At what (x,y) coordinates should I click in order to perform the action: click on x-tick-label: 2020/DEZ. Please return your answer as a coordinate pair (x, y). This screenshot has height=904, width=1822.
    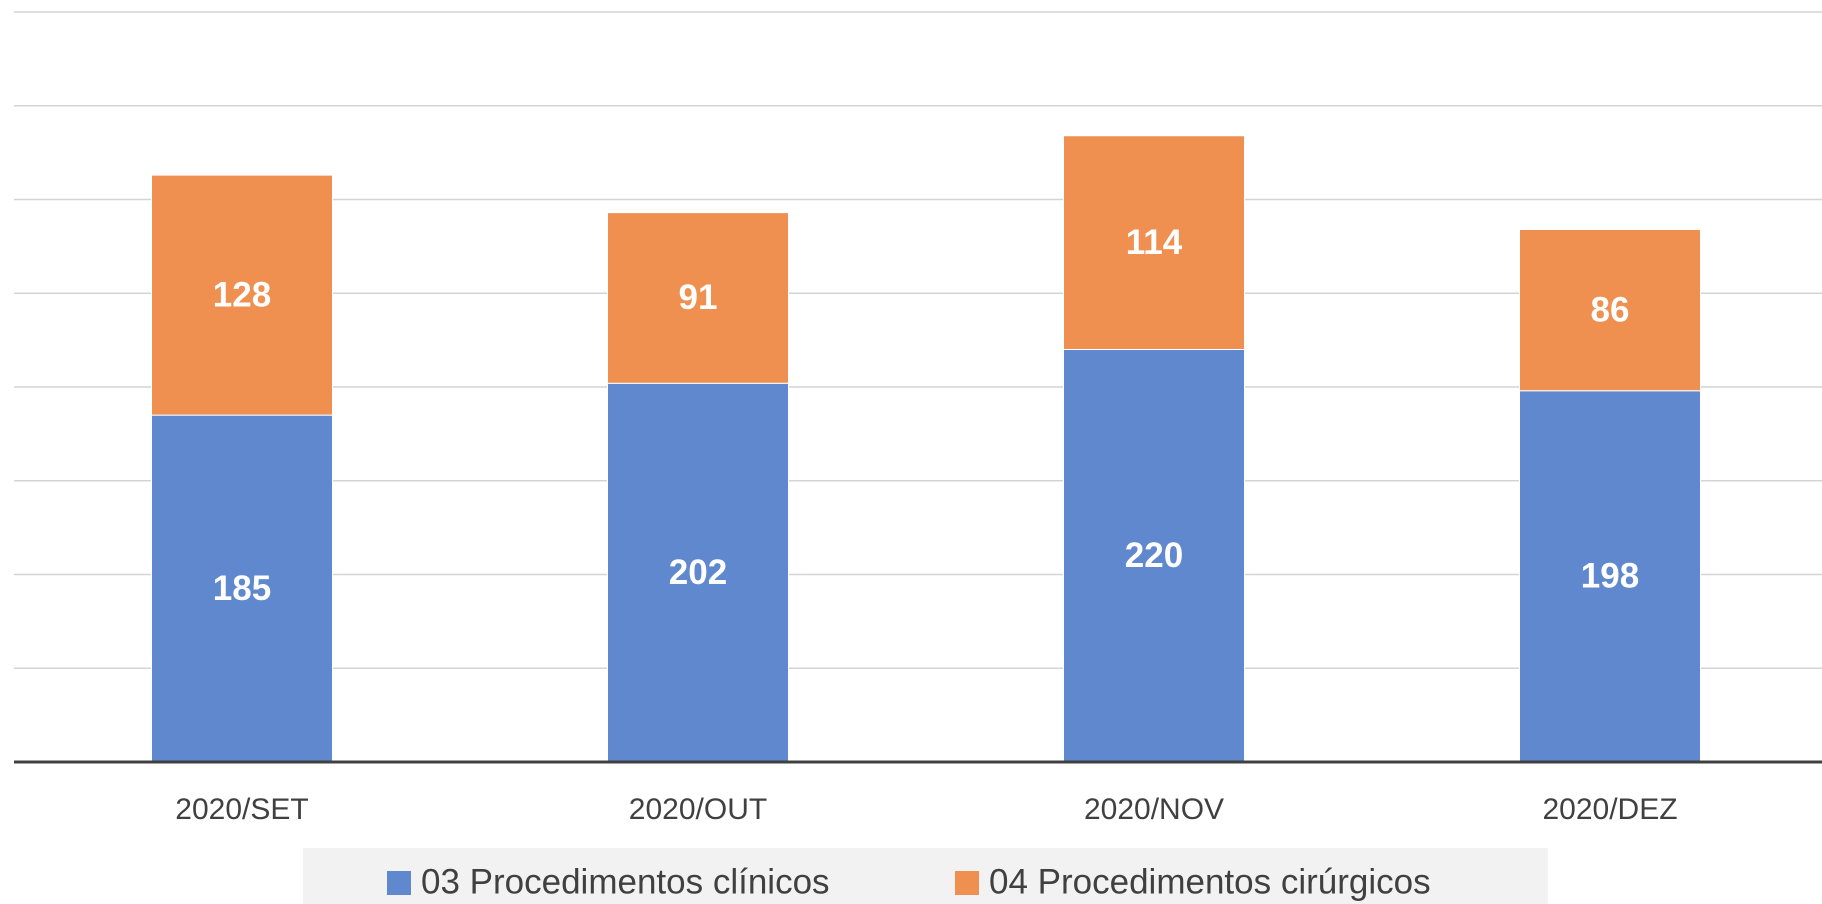
    Looking at the image, I should click on (1609, 809).